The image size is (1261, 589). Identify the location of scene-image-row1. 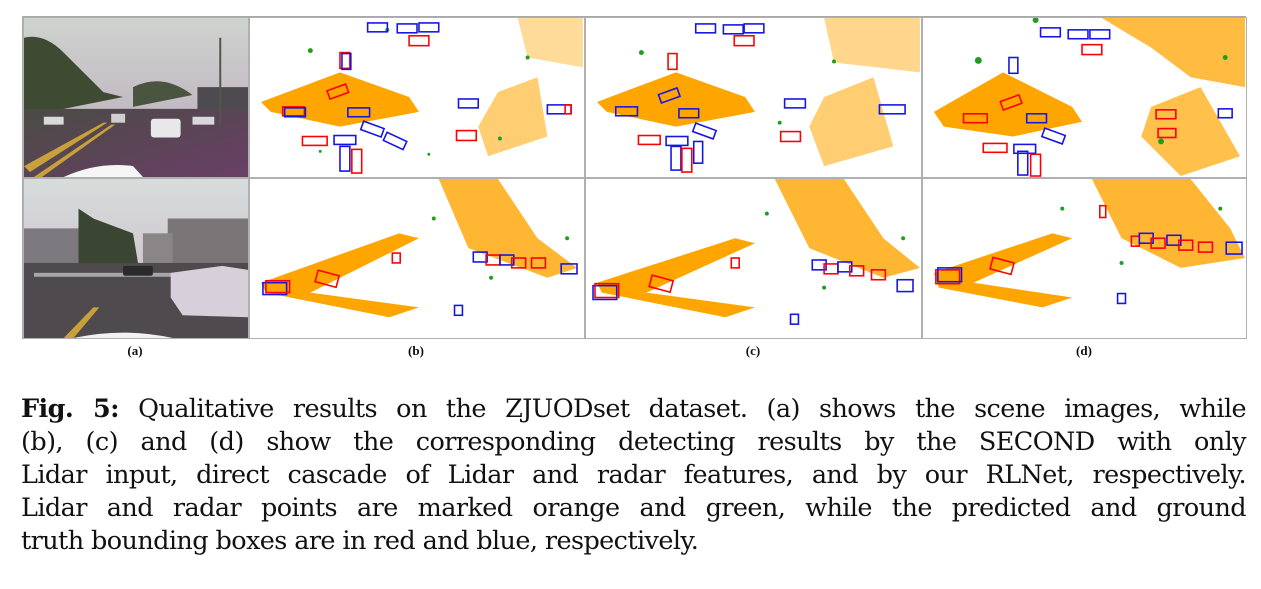
(136, 97).